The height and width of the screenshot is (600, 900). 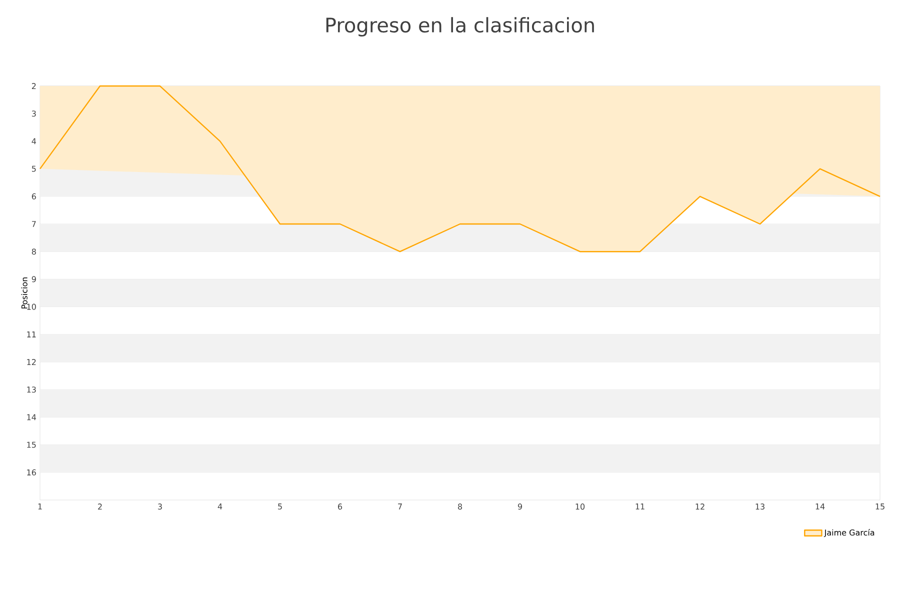 What do you see at coordinates (520, 507) in the screenshot?
I see `x-tick-label: 9` at bounding box center [520, 507].